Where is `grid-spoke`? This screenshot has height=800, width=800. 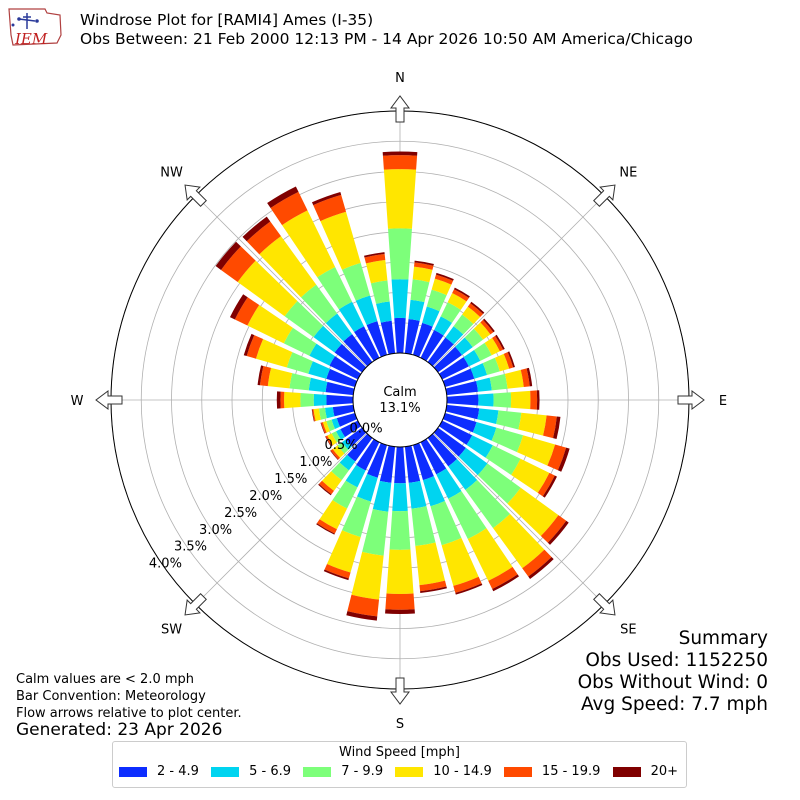
grid-spoke is located at coordinates (281, 281).